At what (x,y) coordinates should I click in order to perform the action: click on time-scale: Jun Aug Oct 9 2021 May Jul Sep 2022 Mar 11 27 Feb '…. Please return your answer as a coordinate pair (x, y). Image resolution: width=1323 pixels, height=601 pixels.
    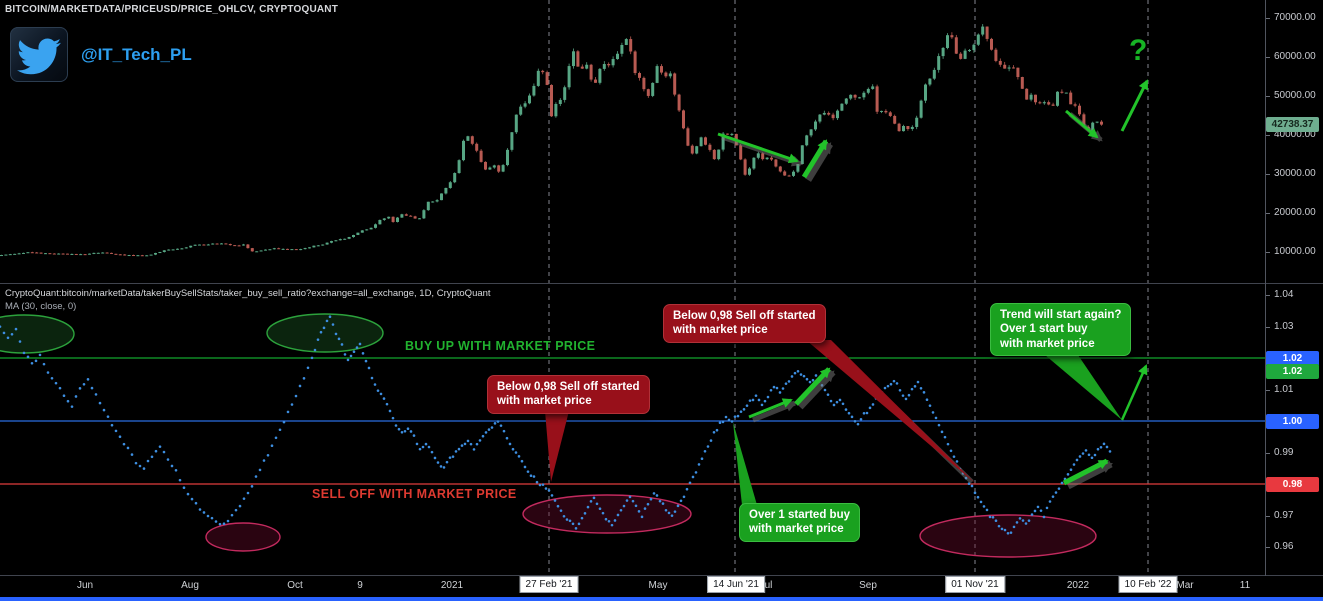
    Looking at the image, I should click on (661, 586).